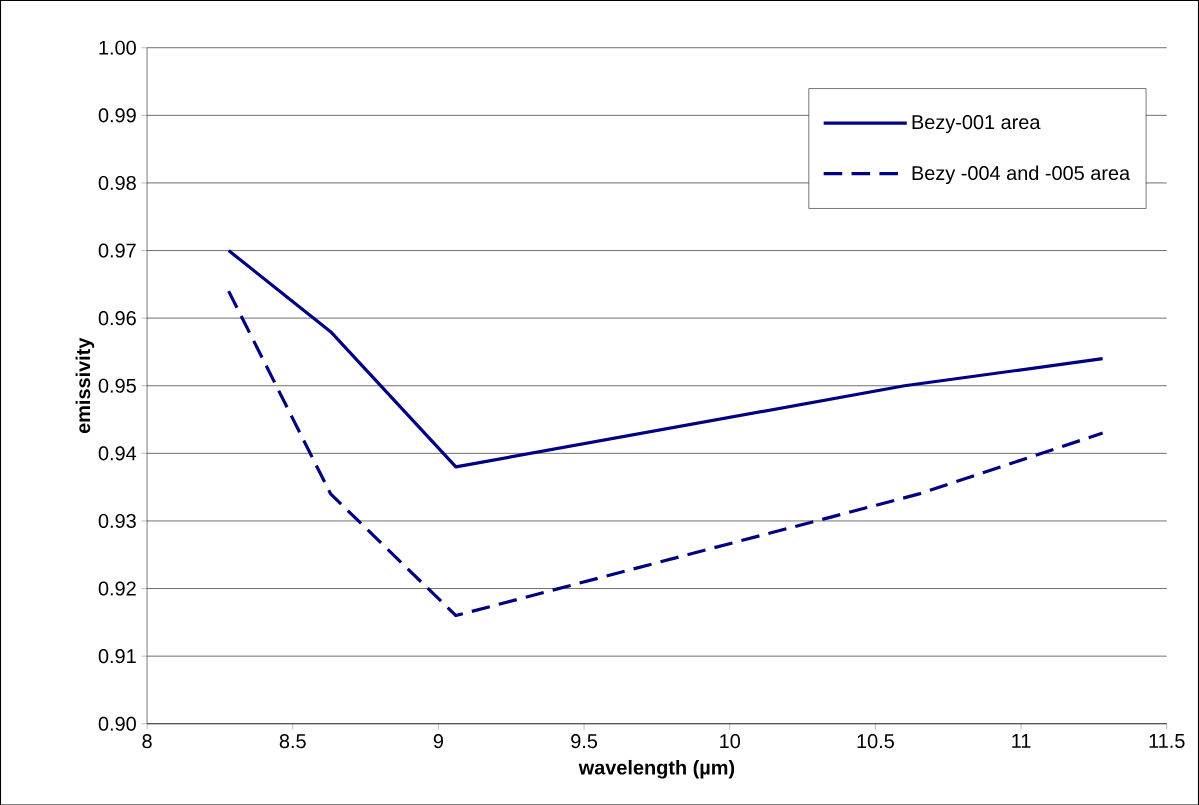 The height and width of the screenshot is (805, 1199). Describe the element at coordinates (117, 588) in the screenshot. I see `y-tick-label: 0.92` at that location.